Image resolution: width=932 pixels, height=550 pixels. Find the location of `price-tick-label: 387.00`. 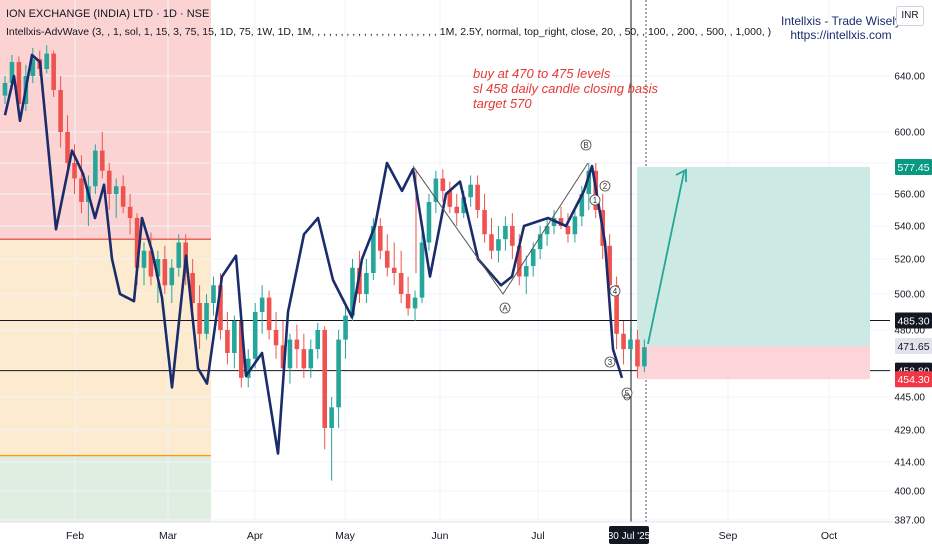

price-tick-label: 387.00 is located at coordinates (909, 521).